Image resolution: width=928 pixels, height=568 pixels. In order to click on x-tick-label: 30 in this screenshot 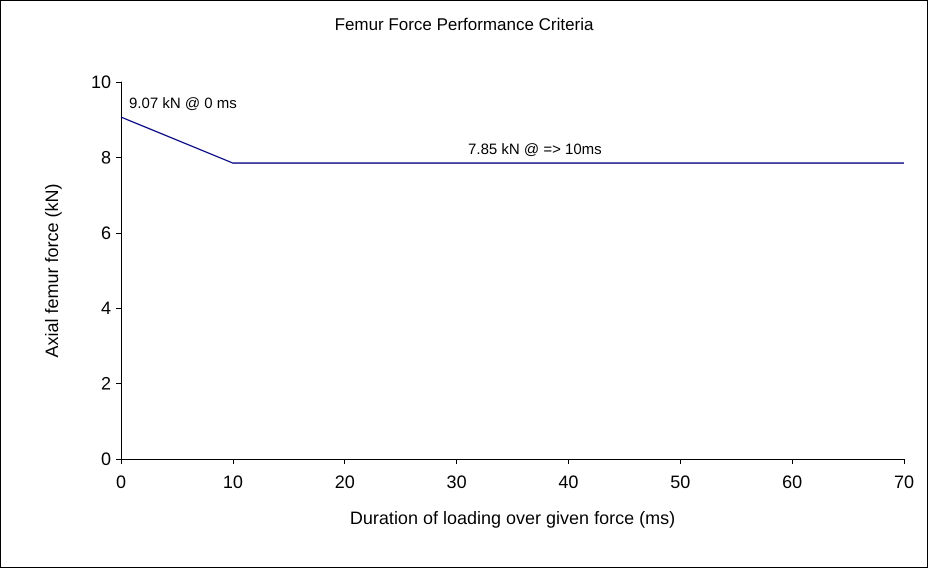, I will do `click(456, 482)`.